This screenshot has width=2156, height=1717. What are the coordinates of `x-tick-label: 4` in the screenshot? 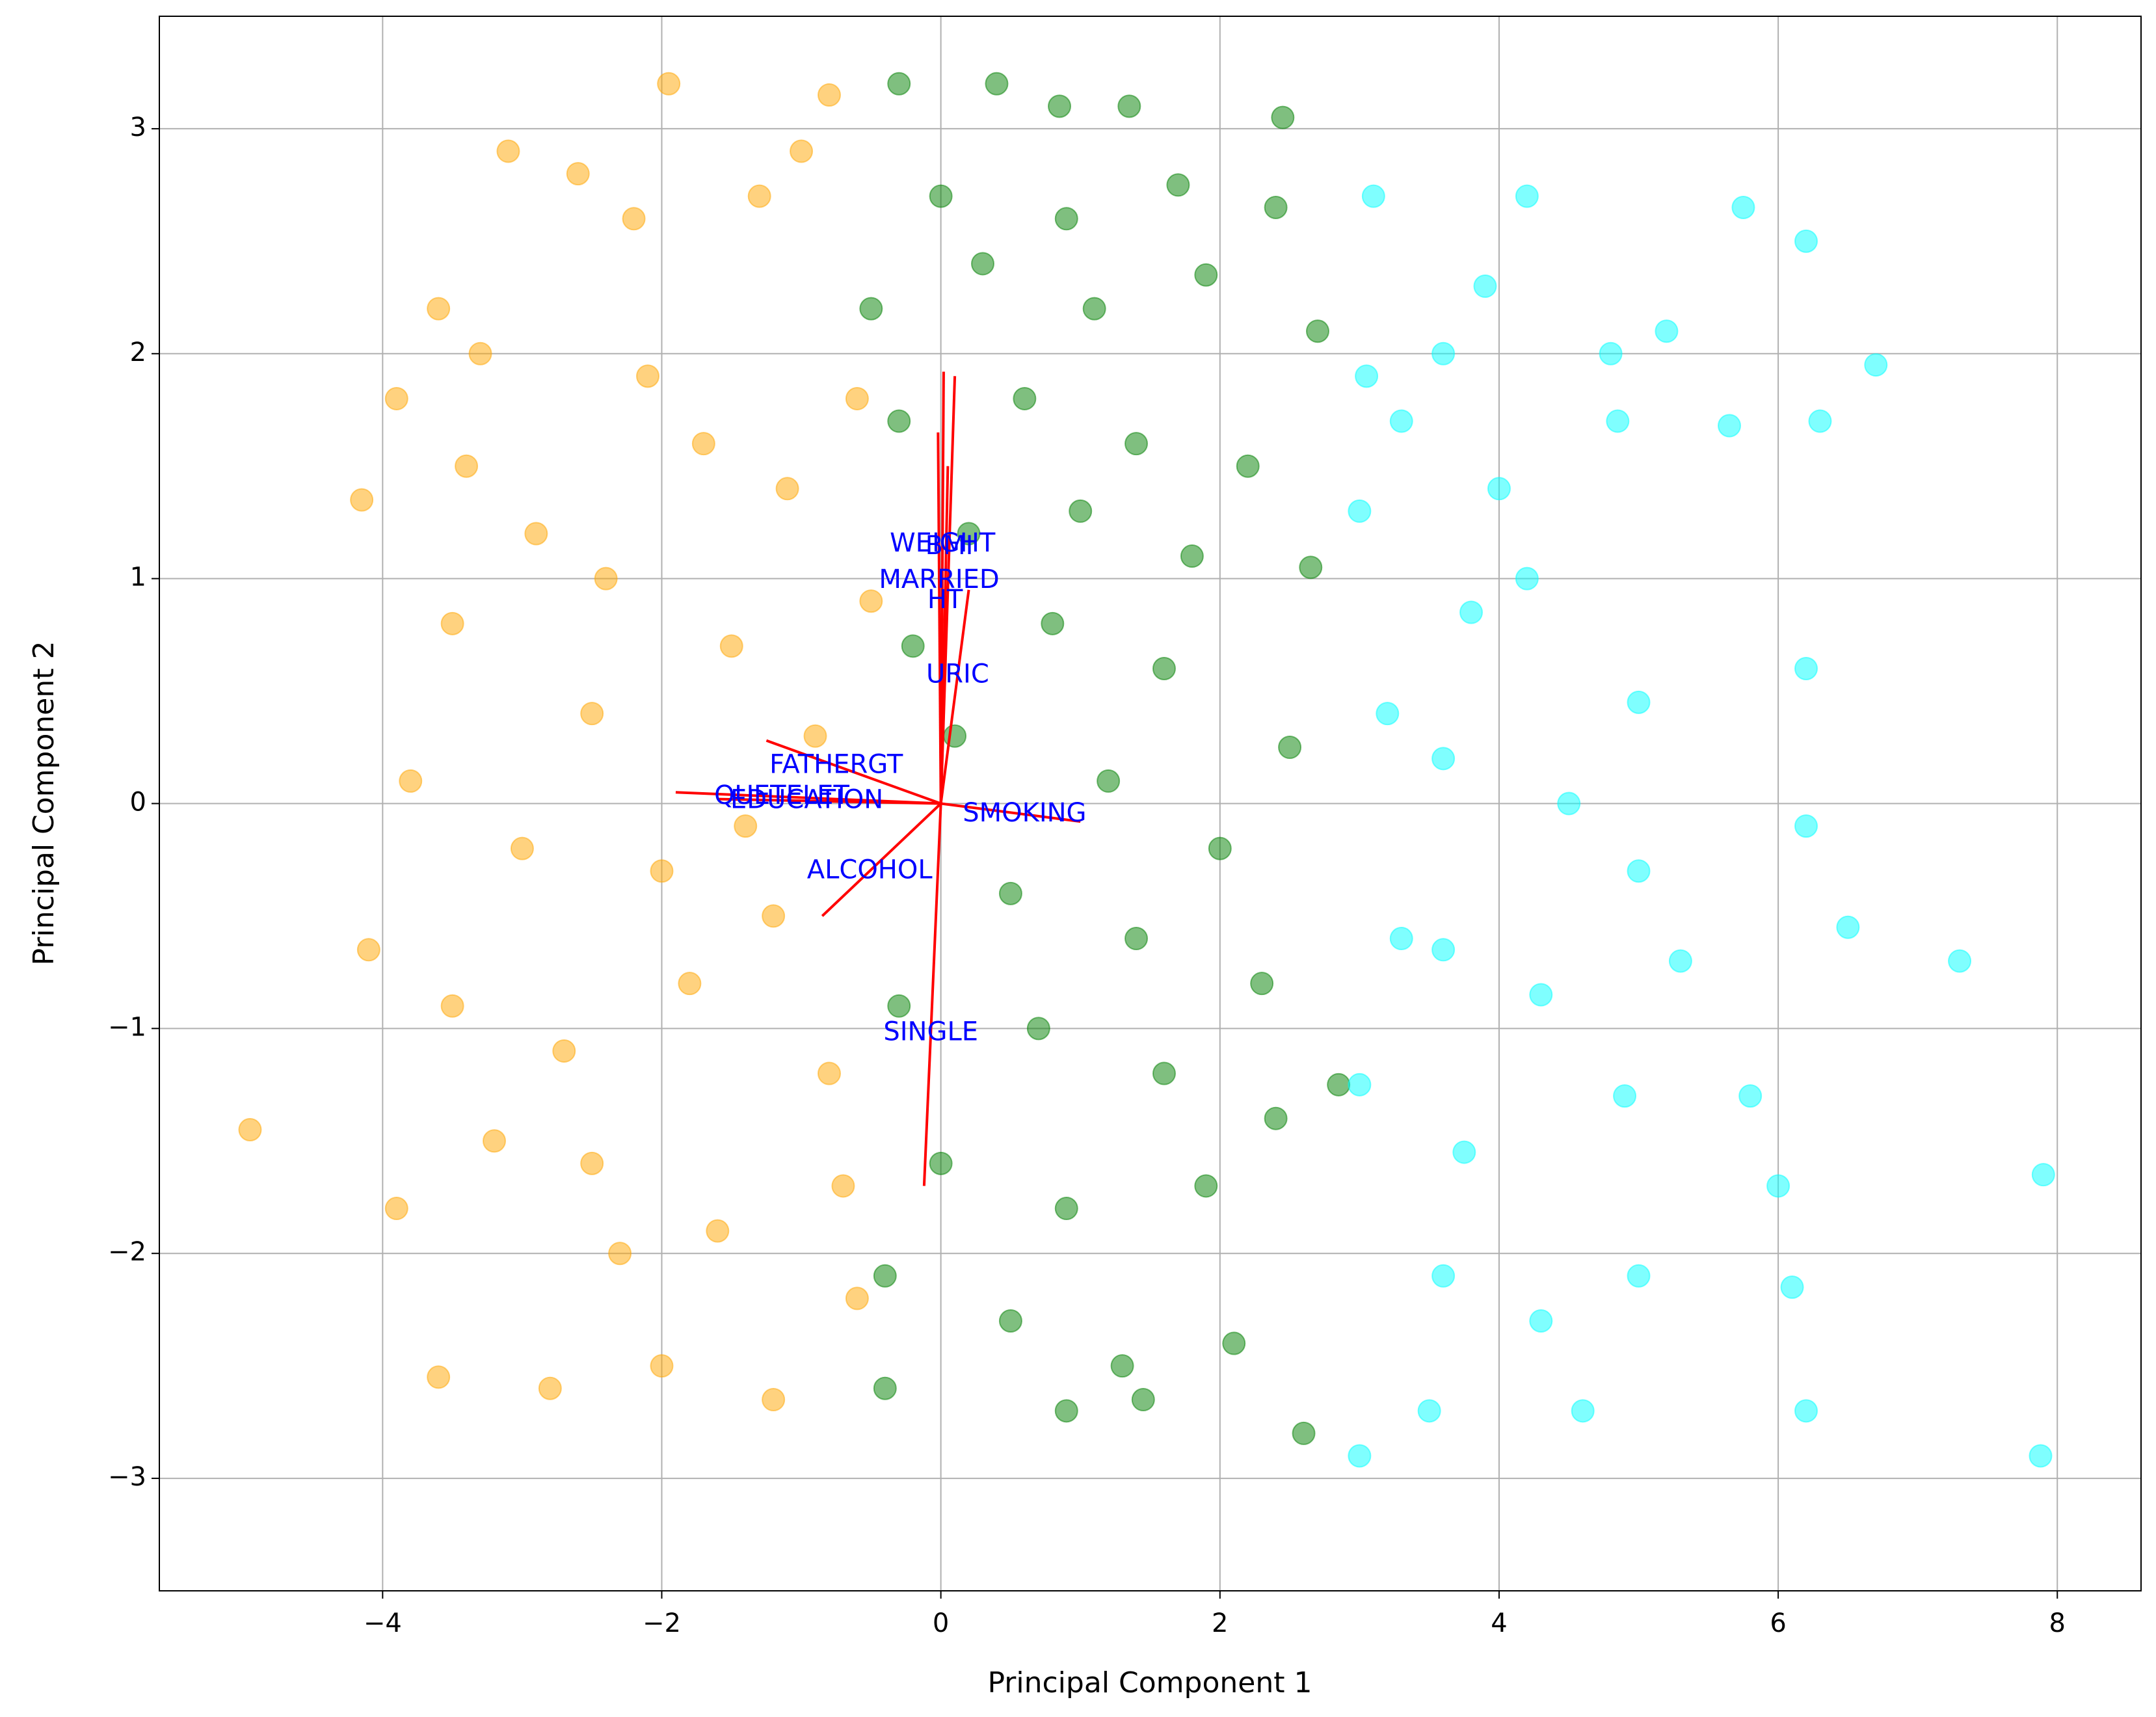 It's located at (1499, 1623).